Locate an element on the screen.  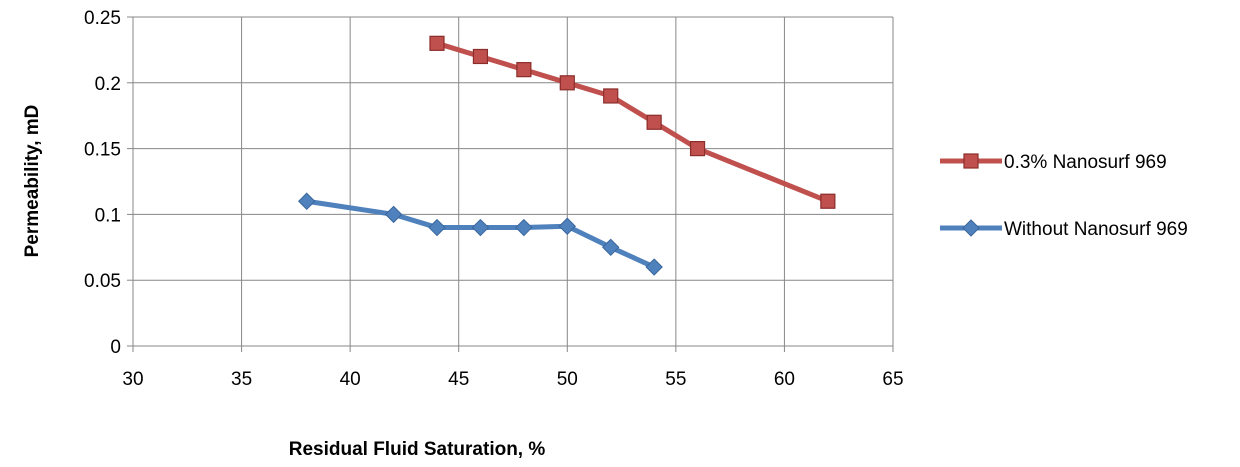
x-axis-ticks: 30 35 40 45 50 55 60 65 is located at coordinates (513, 368).